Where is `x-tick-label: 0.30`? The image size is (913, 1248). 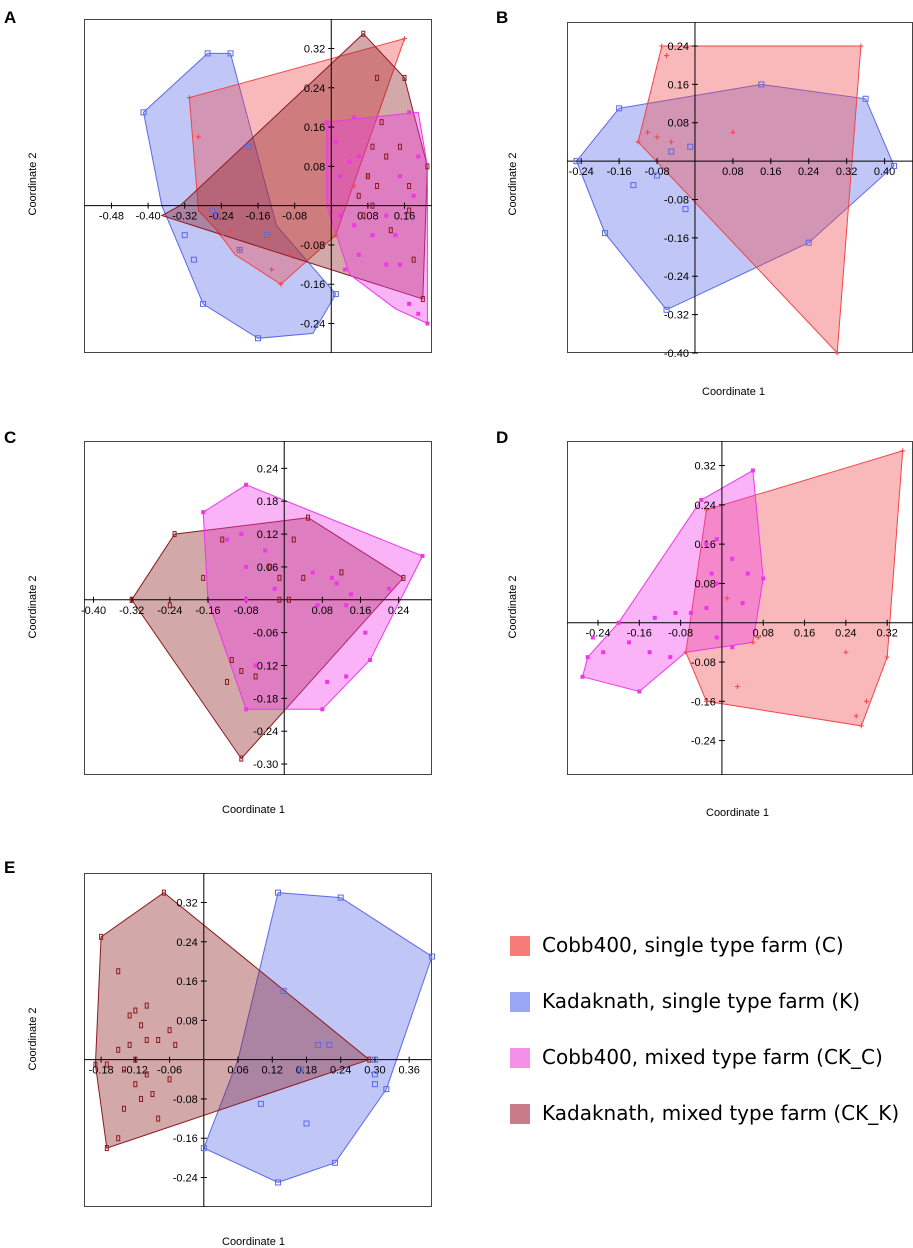
x-tick-label: 0.30 is located at coordinates (374, 1071).